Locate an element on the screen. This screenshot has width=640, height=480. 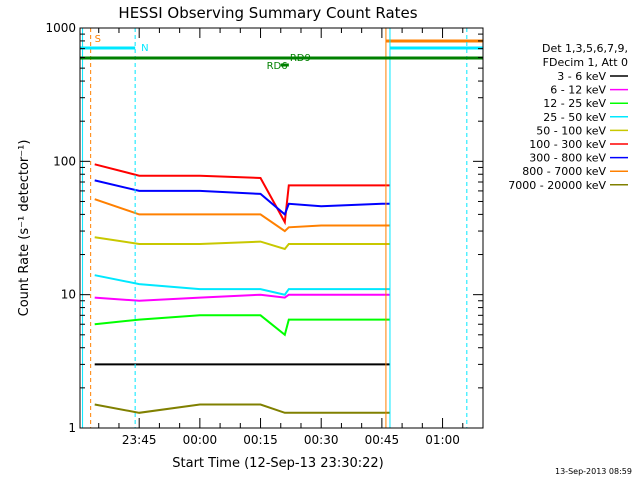
y-tick-label: 10 is located at coordinates (68, 295).